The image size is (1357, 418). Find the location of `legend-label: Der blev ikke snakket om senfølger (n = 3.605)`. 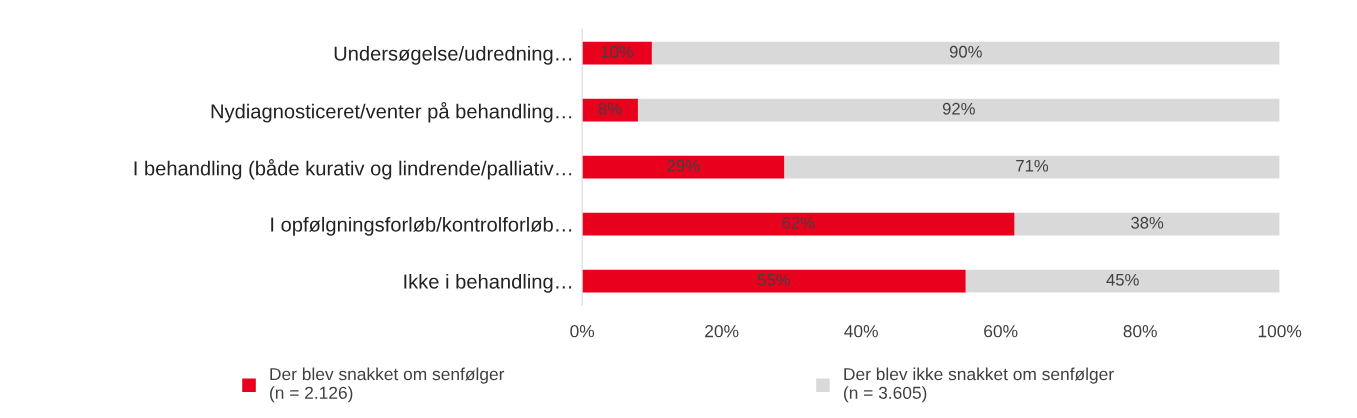

legend-label: Der blev ikke snakket om senfølger (n = 3.605) is located at coordinates (979, 385).